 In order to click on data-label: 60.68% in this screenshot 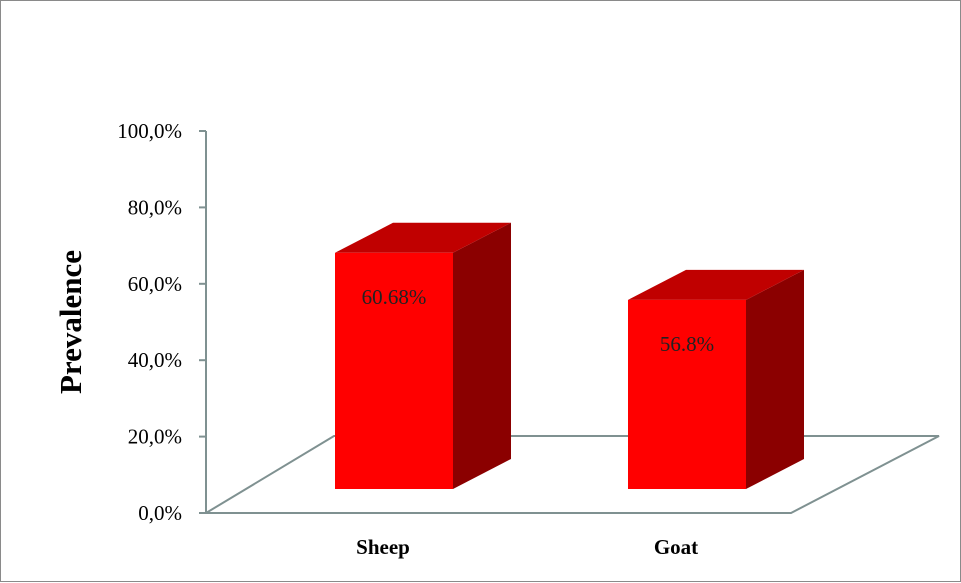, I will do `click(394, 297)`.